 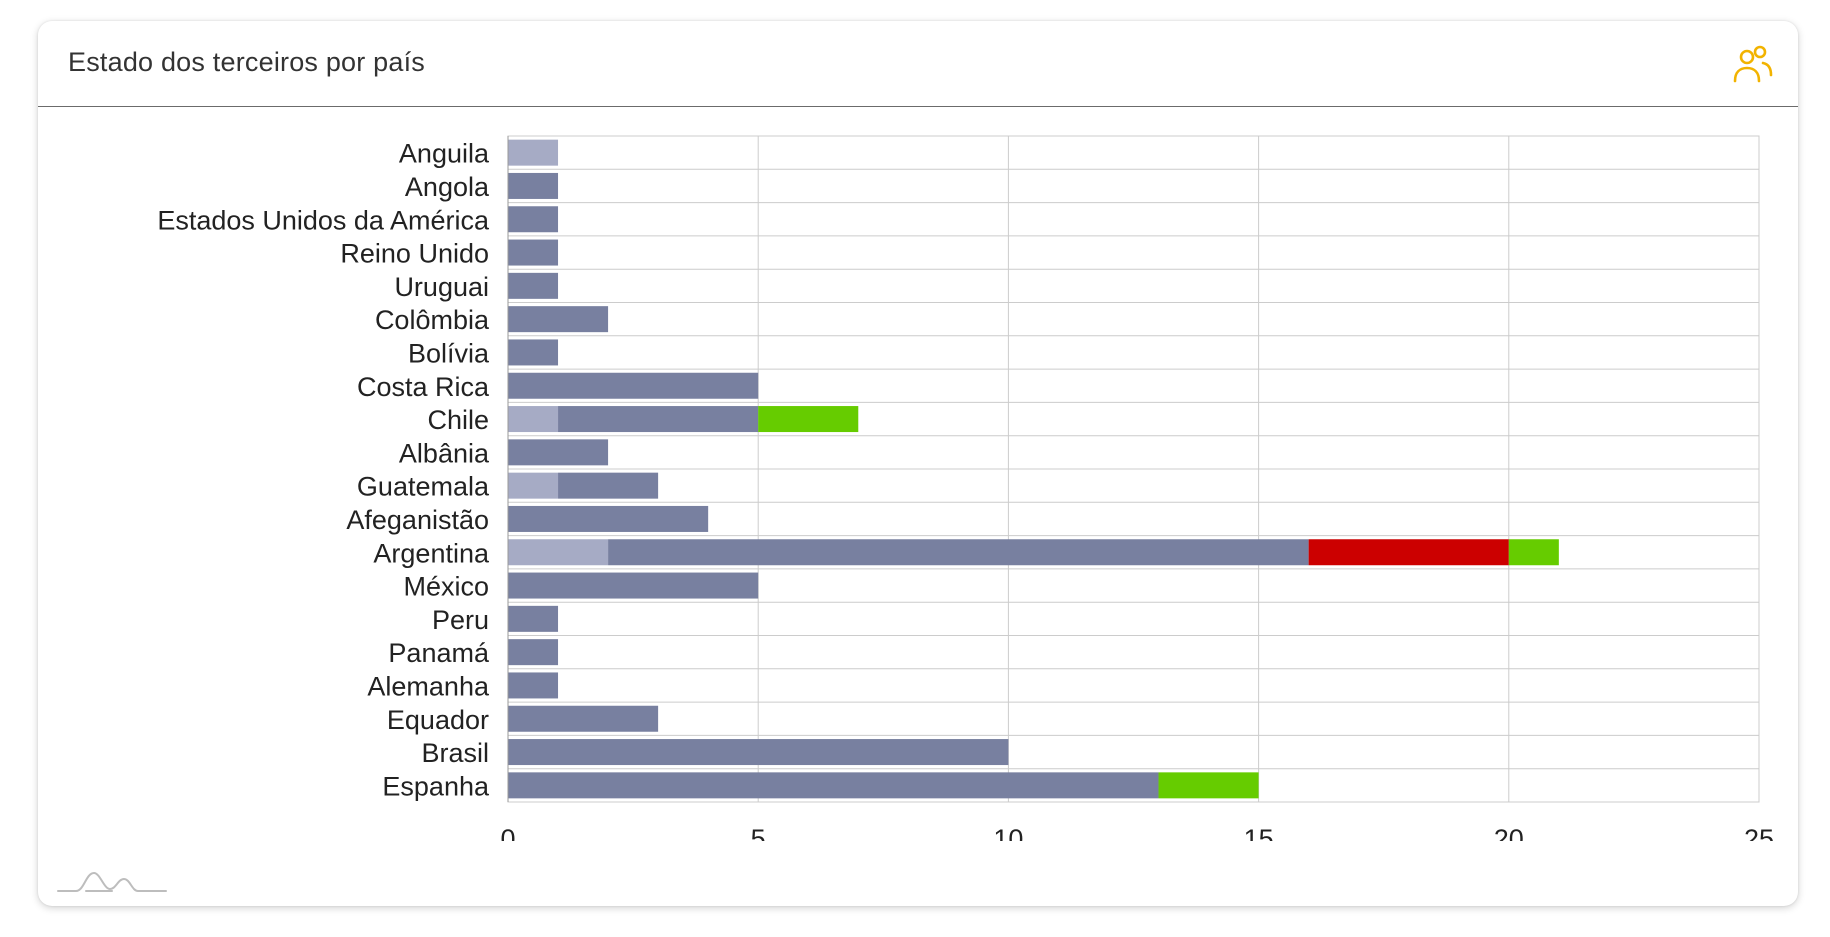 What do you see at coordinates (414, 254) in the screenshot?
I see `y-tick-label: Reino Unido` at bounding box center [414, 254].